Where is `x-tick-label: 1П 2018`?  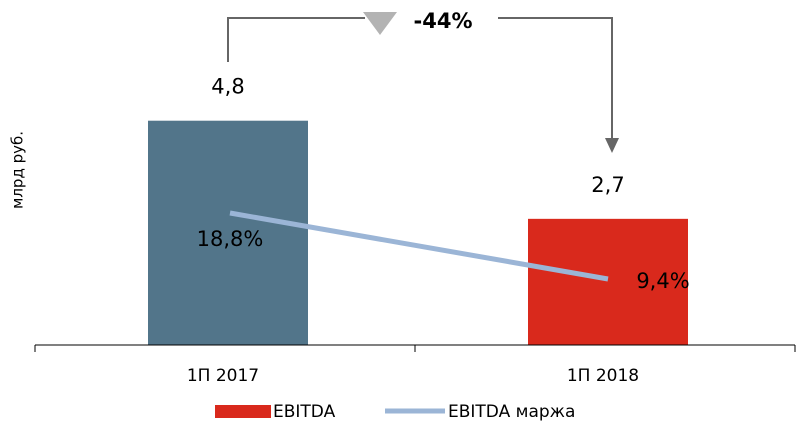
x-tick-label: 1П 2018 is located at coordinates (603, 376).